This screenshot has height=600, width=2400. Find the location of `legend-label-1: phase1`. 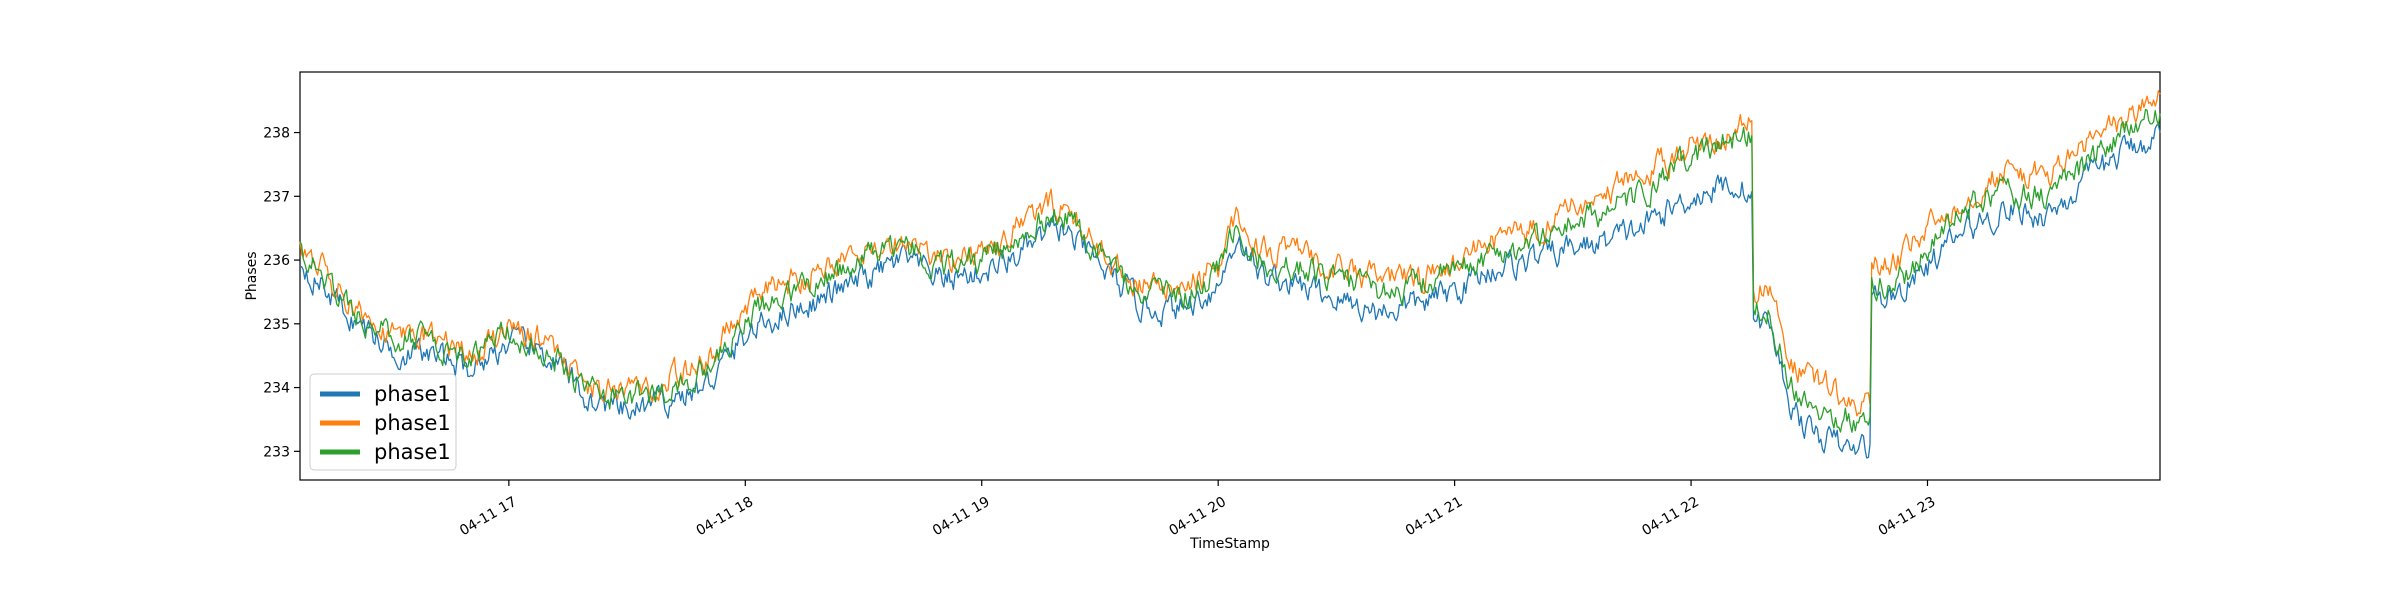

legend-label-1: phase1 is located at coordinates (412, 394).